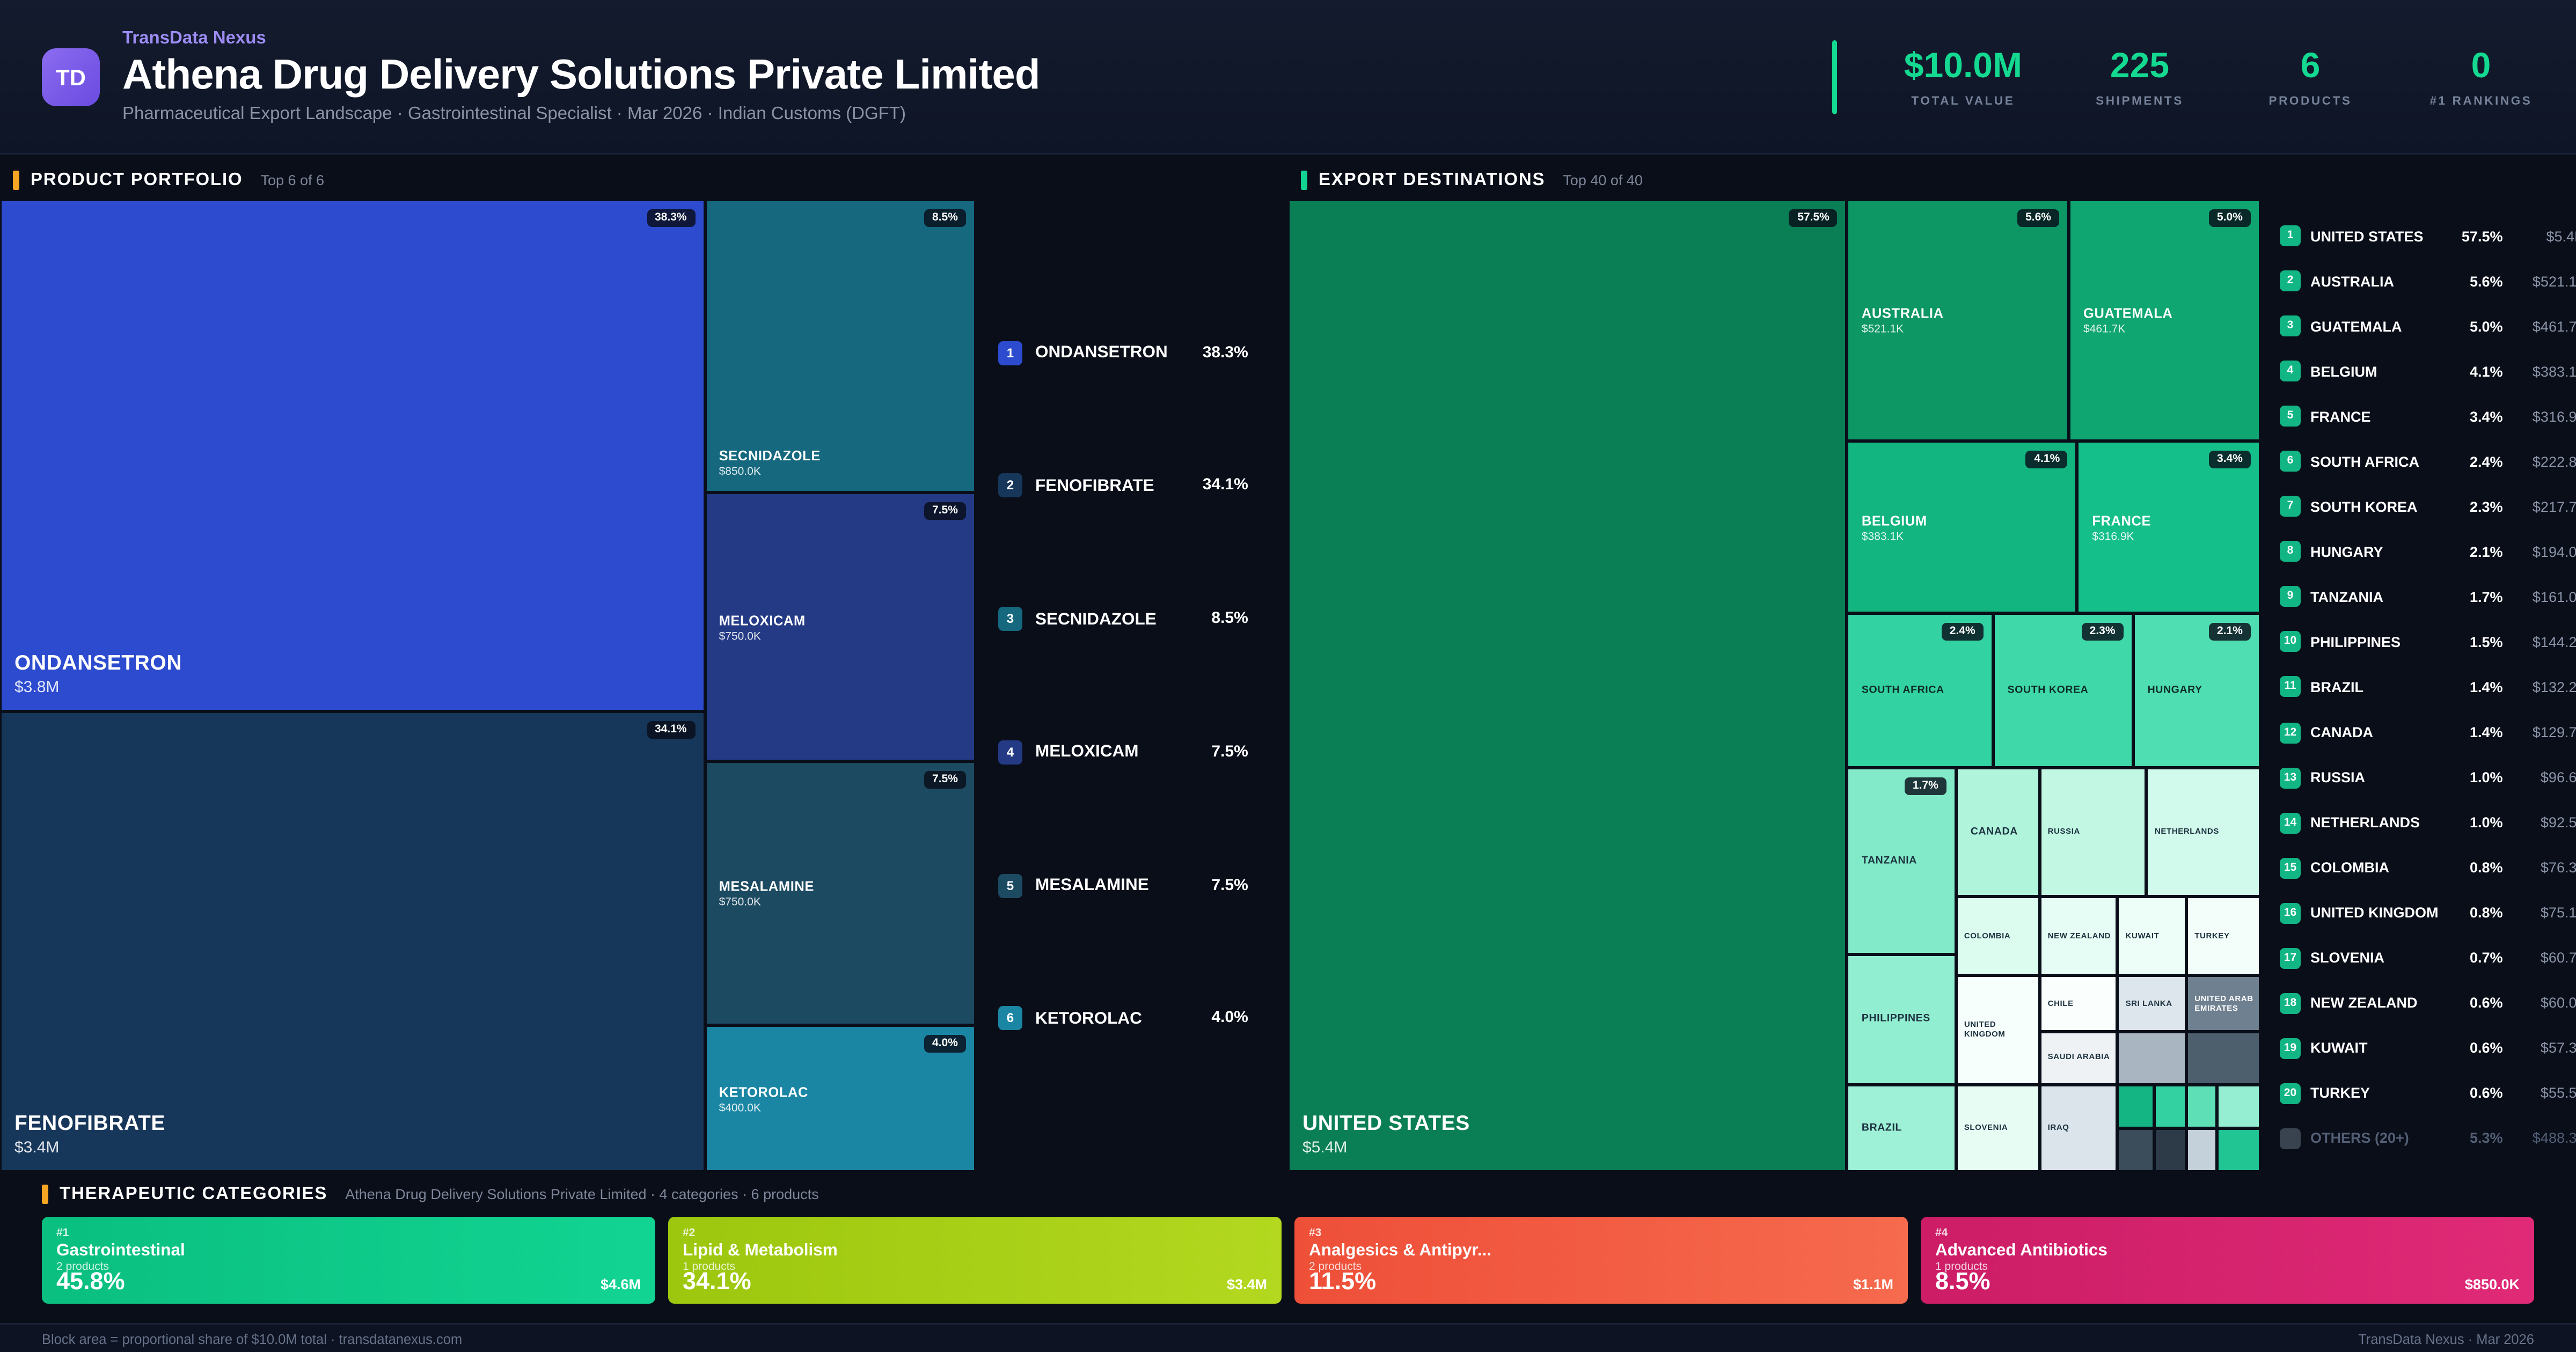 This screenshot has height=1352, width=2576. I want to click on destination-treemap-block: KUWAIT, so click(2152, 936).